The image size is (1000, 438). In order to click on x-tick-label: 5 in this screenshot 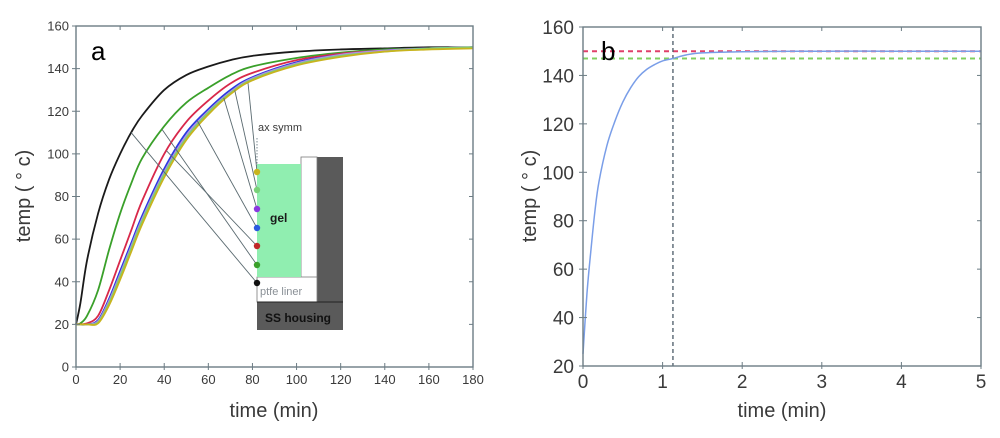, I will do `click(981, 382)`.